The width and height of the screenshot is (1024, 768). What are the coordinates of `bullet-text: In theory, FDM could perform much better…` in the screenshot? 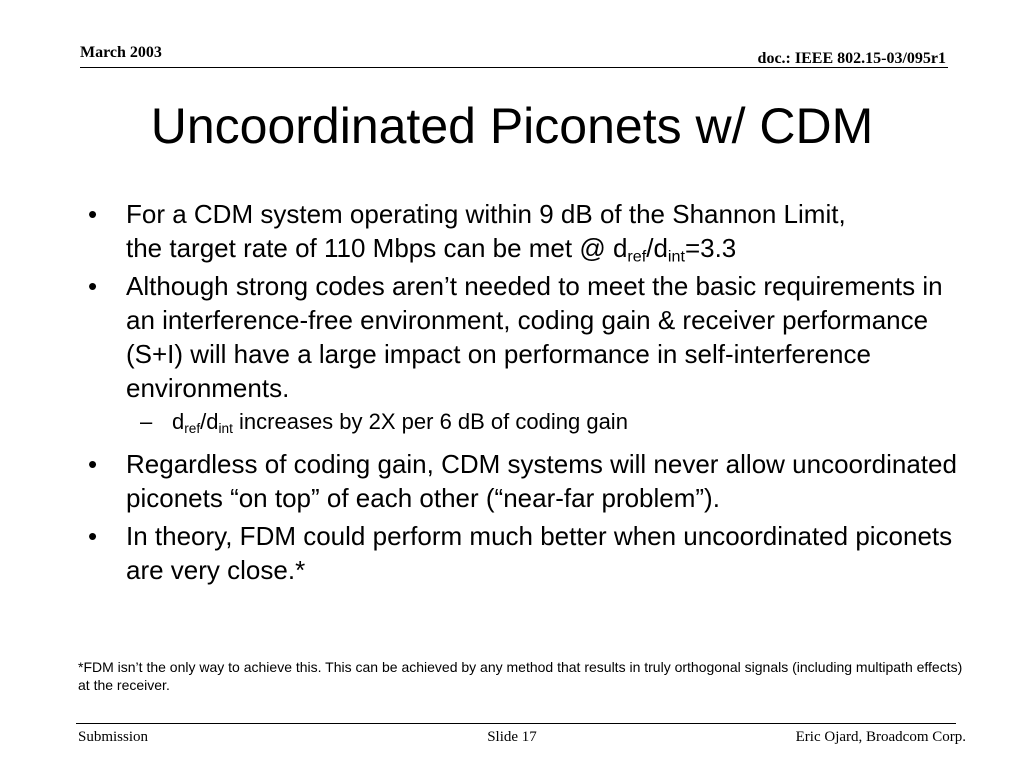 It's located at (539, 553).